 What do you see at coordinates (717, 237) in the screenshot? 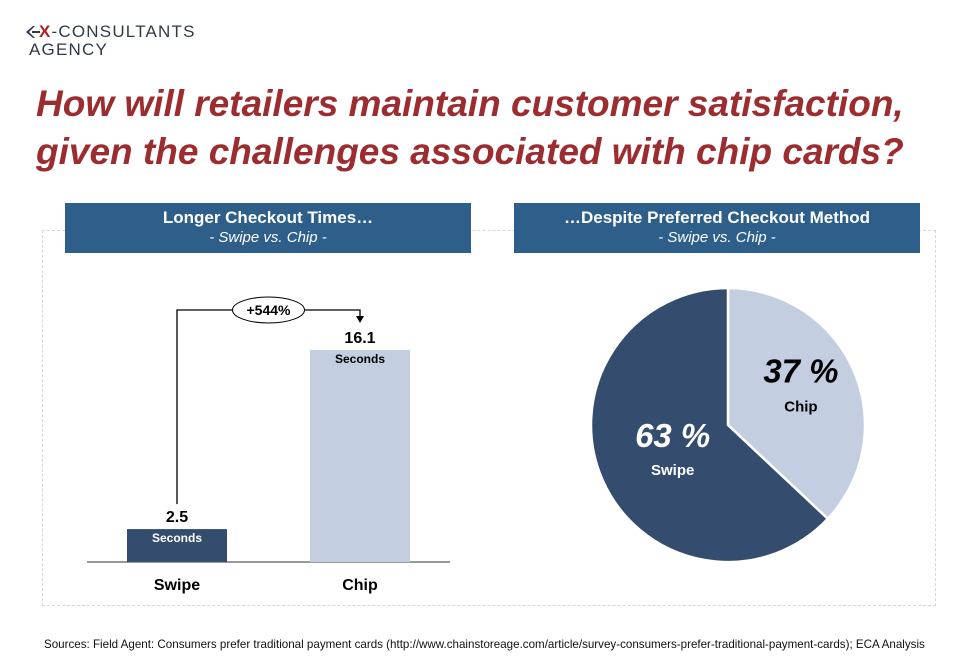
I see `right-panel-subtitle: - Swipe vs. Chip -` at bounding box center [717, 237].